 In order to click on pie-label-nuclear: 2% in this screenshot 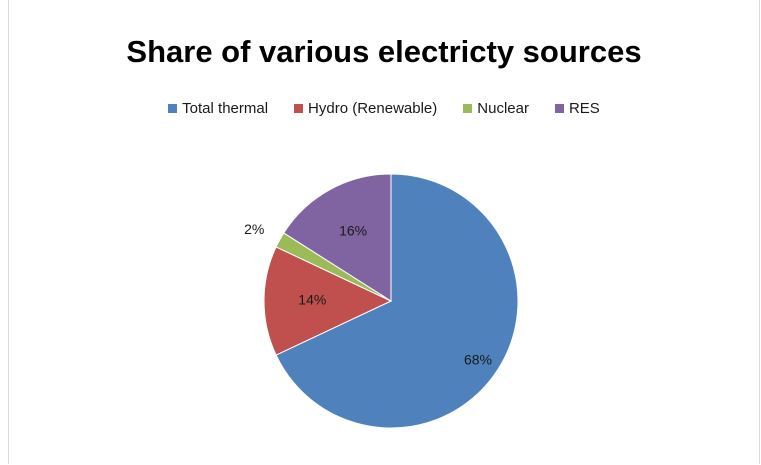, I will do `click(254, 229)`.